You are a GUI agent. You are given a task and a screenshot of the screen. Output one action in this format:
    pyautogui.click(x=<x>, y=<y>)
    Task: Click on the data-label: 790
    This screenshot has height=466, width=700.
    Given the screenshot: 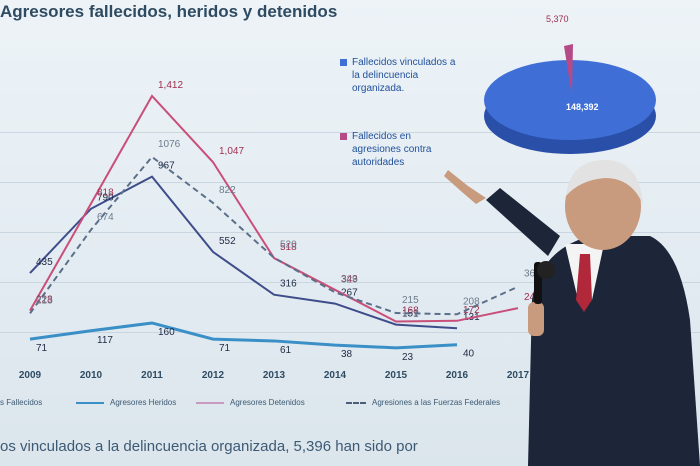 What is the action you would take?
    pyautogui.click(x=105, y=198)
    